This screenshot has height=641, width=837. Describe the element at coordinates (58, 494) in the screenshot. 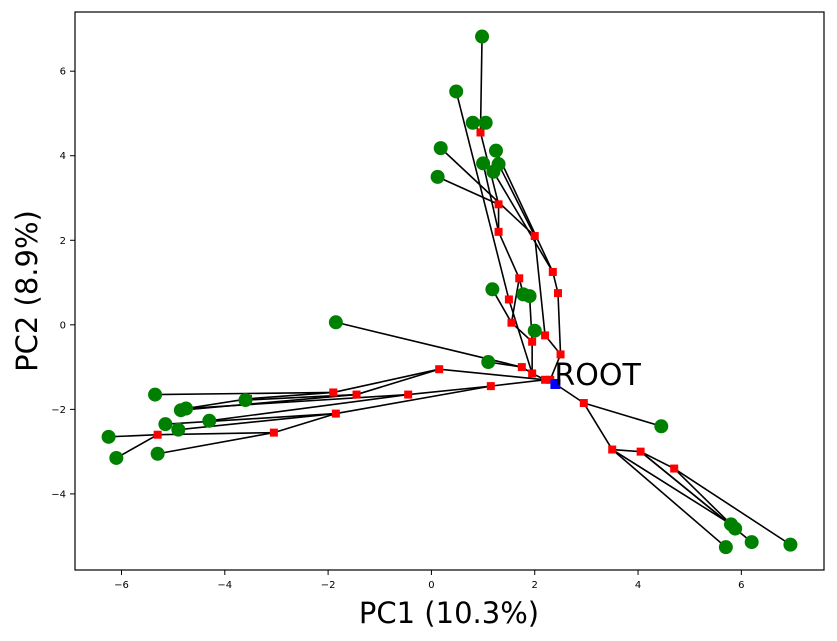

I see `y-tick-label: −4` at that location.